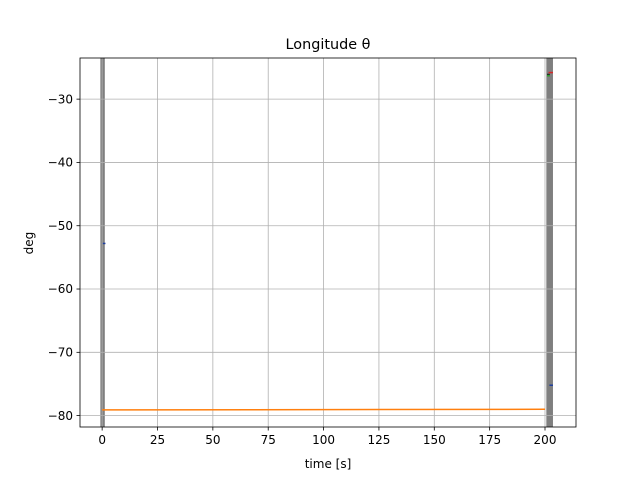 Image resolution: width=640 pixels, height=480 pixels. Describe the element at coordinates (60, 226) in the screenshot. I see `y-tick-label-3: −50` at that location.